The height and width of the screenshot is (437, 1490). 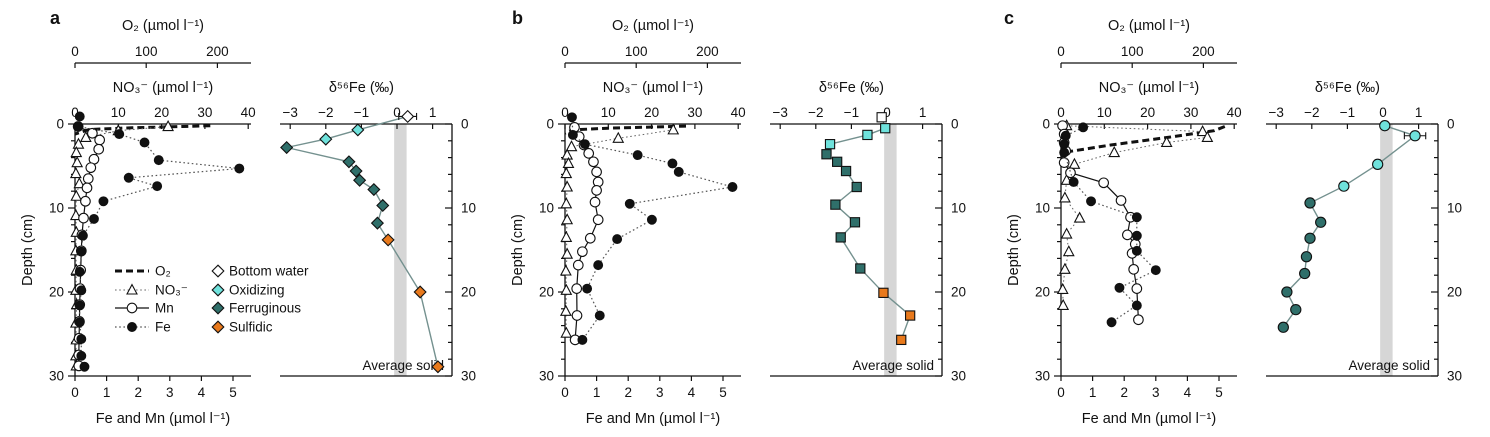 I want to click on delta-series-bottom-water, so click(x=881, y=117).